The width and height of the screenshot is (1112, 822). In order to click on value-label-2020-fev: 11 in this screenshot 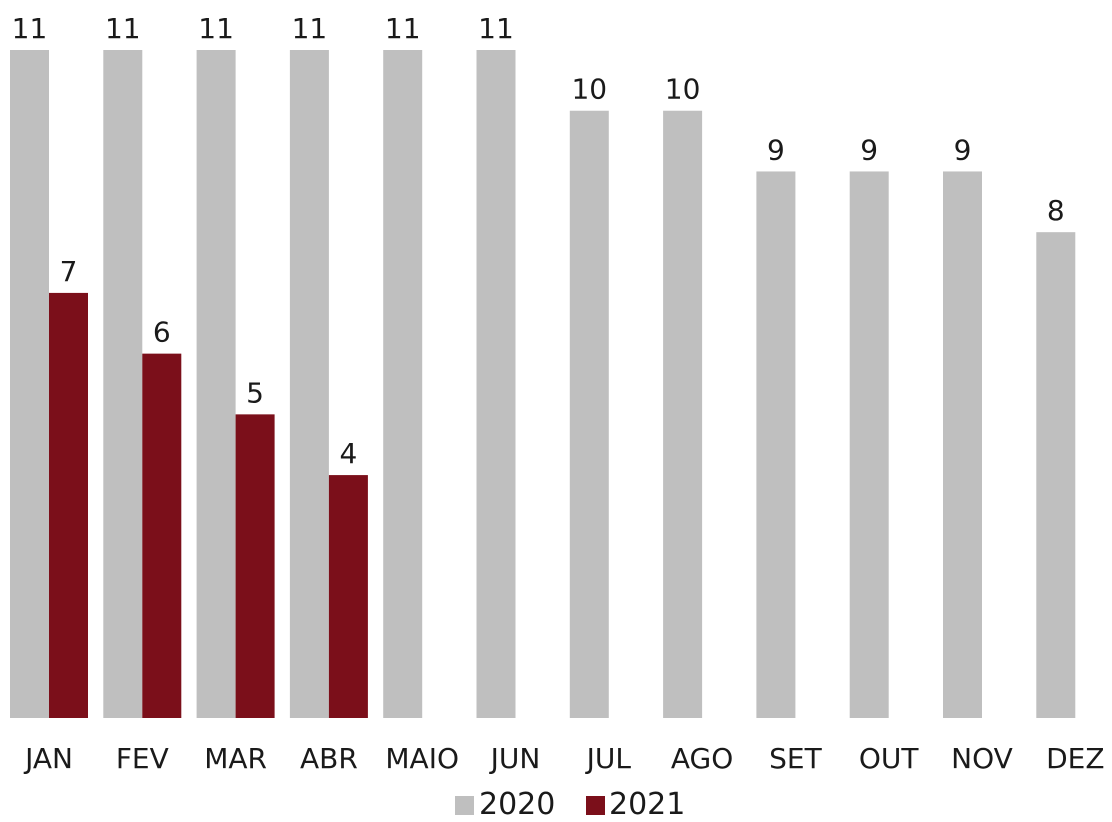, I will do `click(123, 28)`.